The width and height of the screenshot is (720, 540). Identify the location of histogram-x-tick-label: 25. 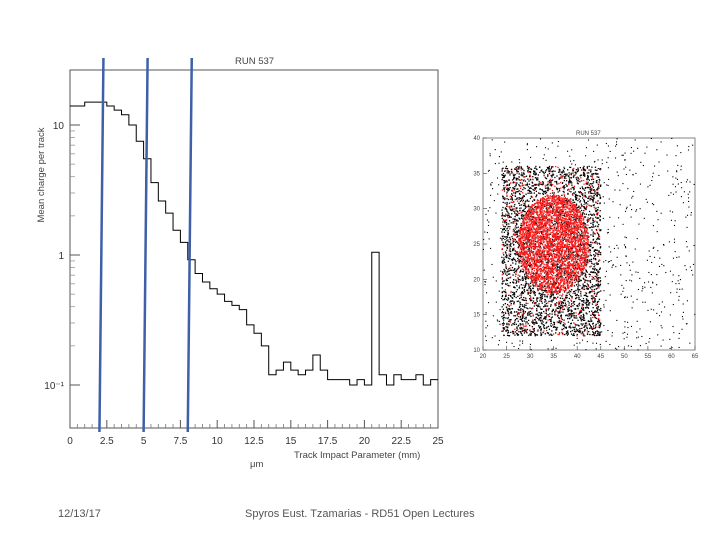
(438, 441).